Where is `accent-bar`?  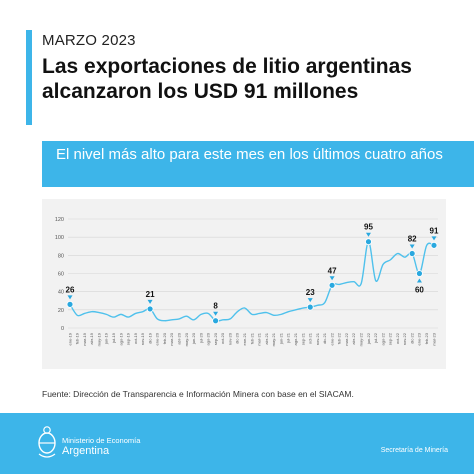 accent-bar is located at coordinates (29, 77).